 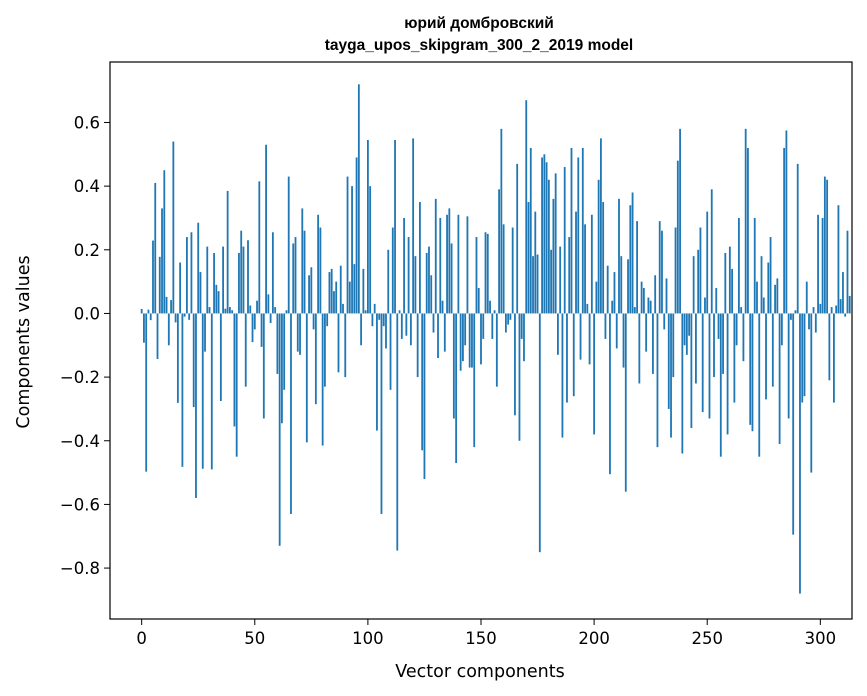 I want to click on chart-subtitle: tayga_upos_skipgram_300_2_2019 model, so click(x=479, y=45).